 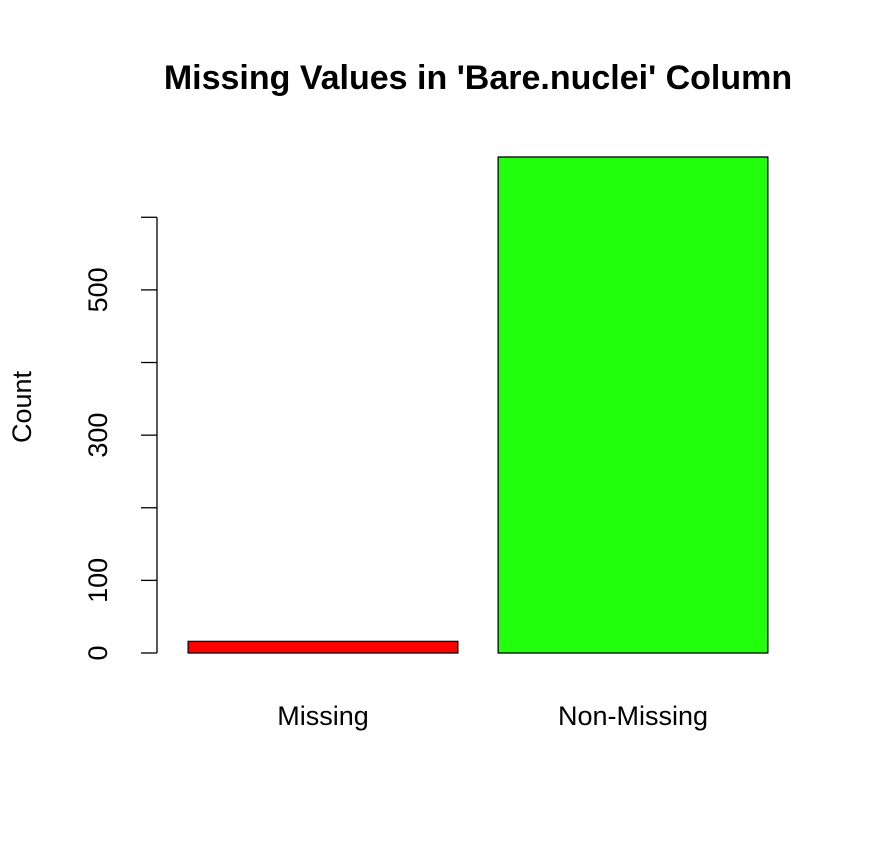 I want to click on x-tick-label: Non-Missing, so click(x=633, y=716).